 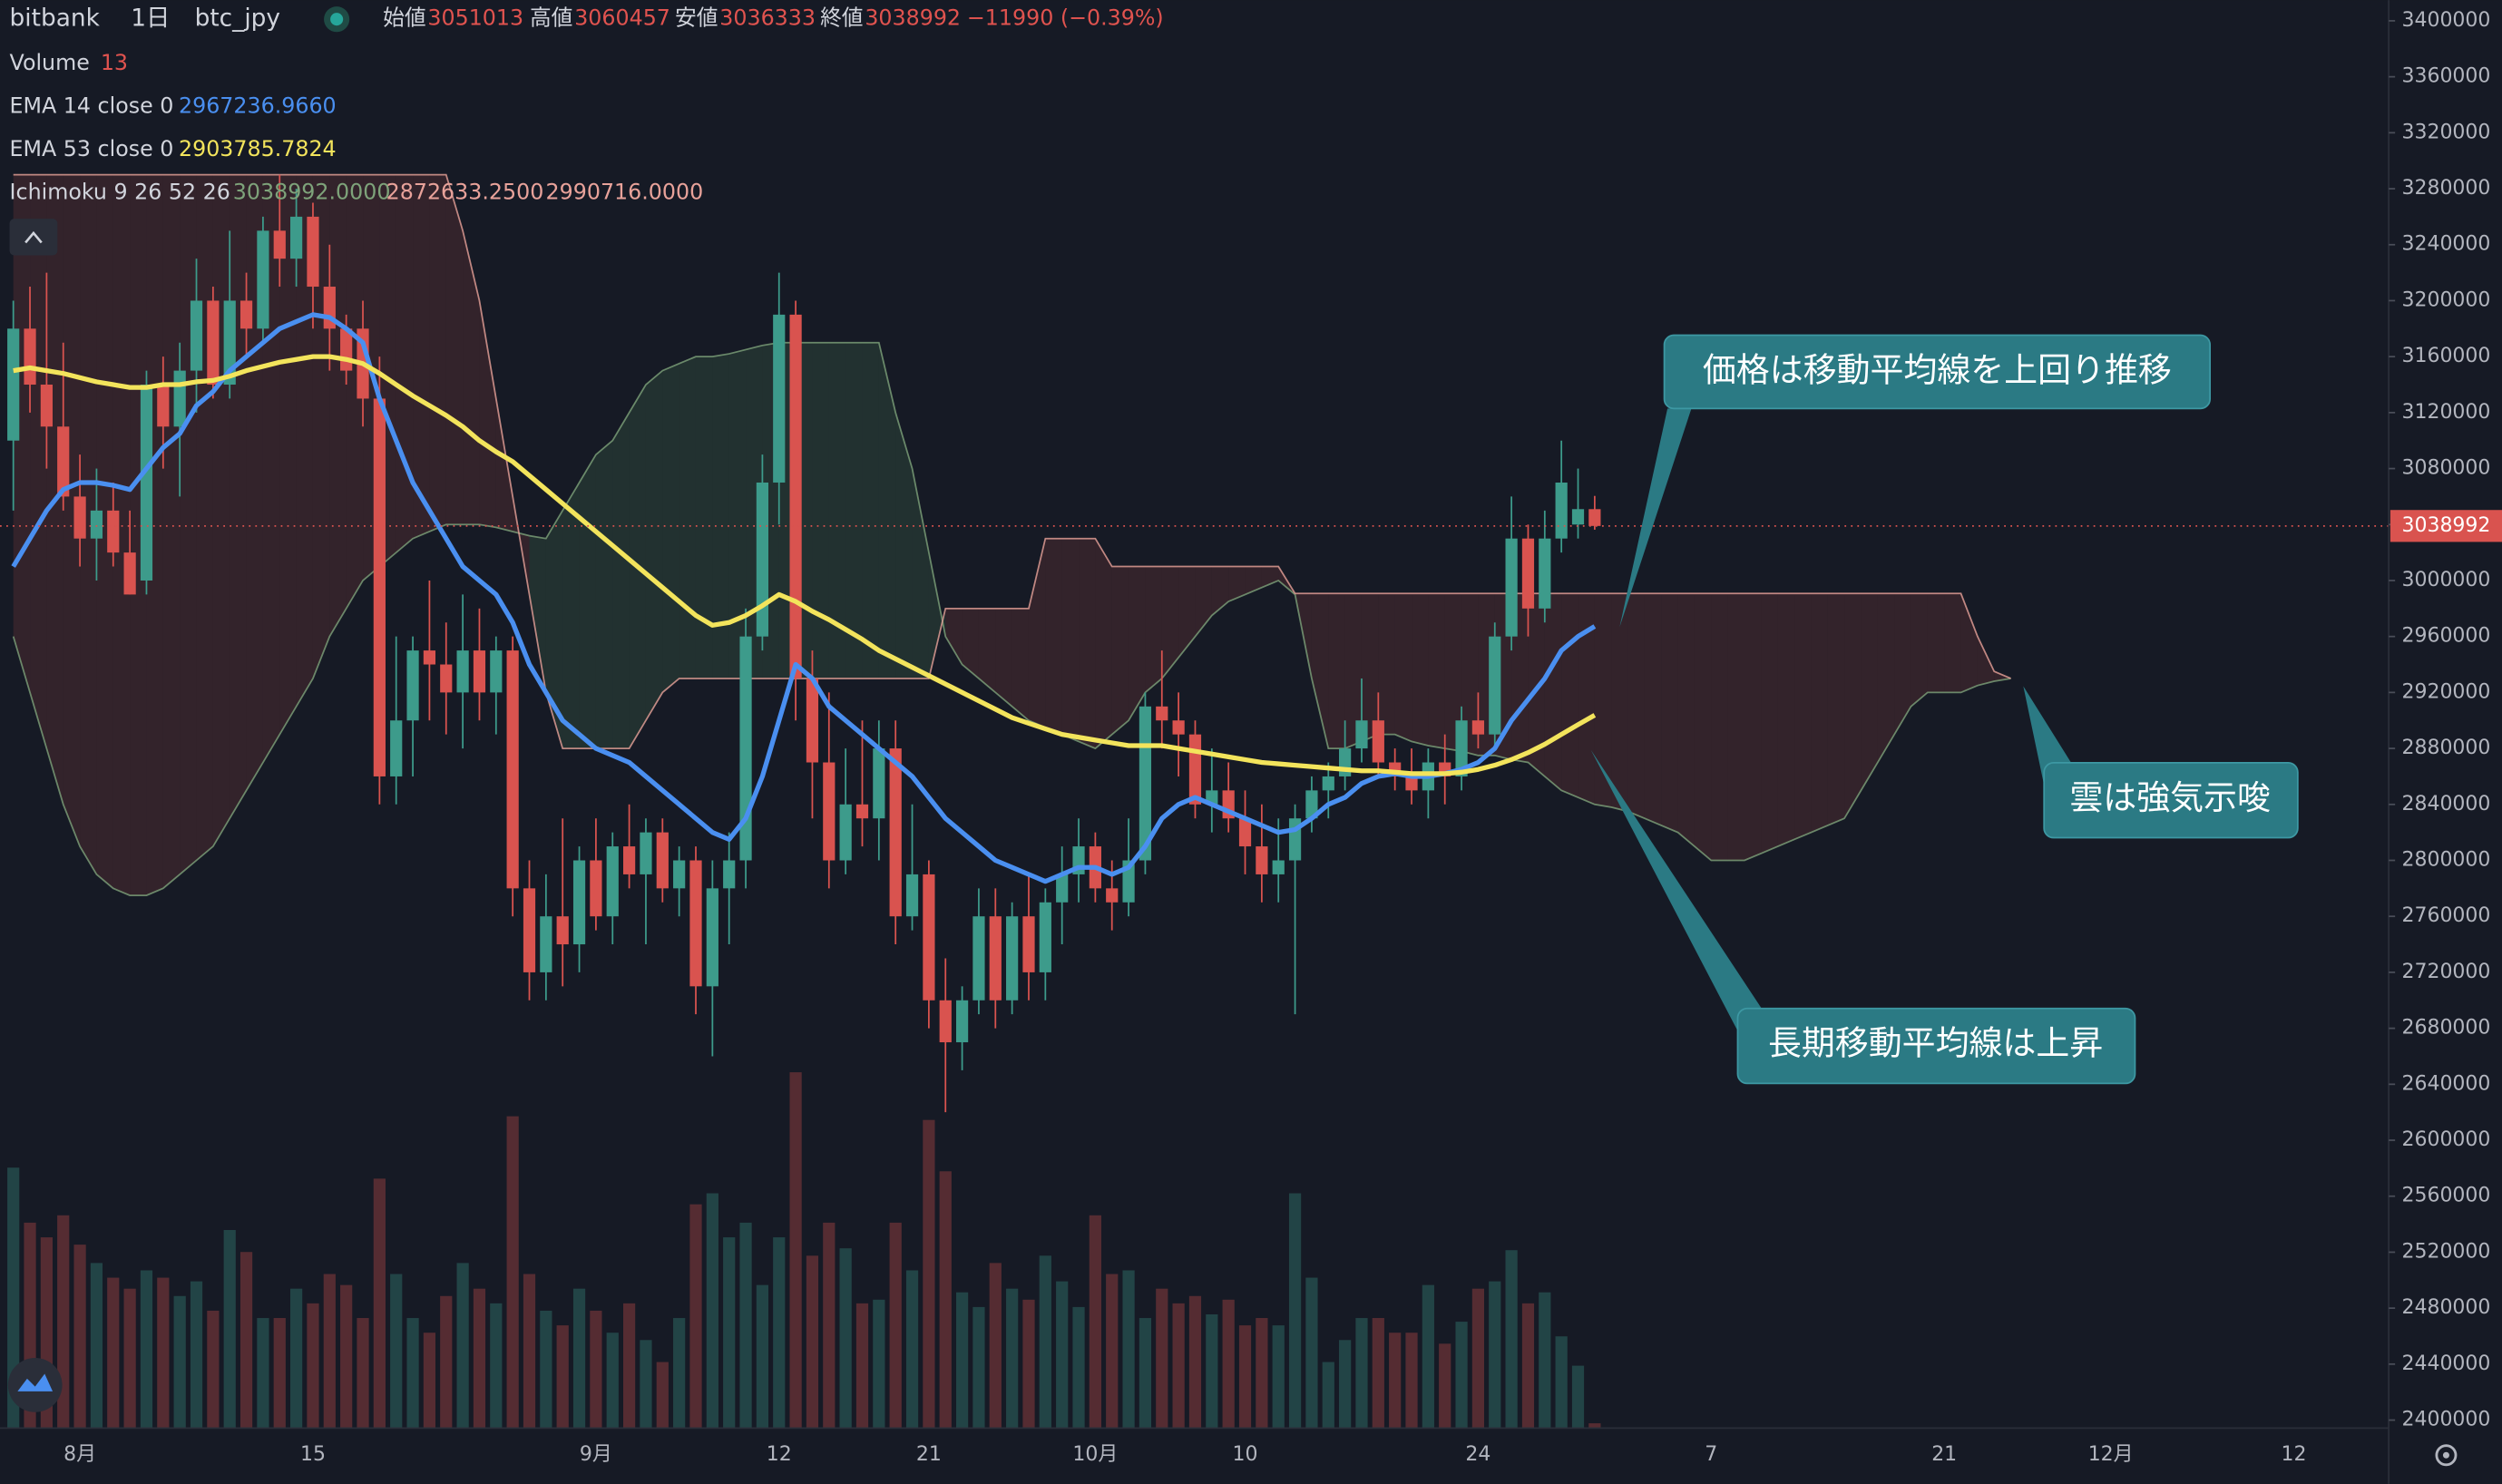 I want to click on x-tick-label: 24, so click(x=1477, y=1454).